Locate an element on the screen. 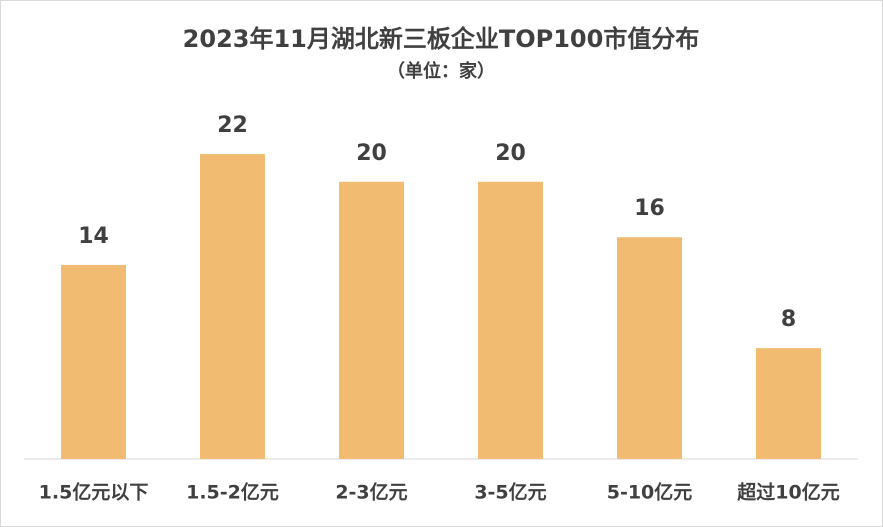 The image size is (883, 527). chart-subtitle: （单位：家） is located at coordinates (441, 71).